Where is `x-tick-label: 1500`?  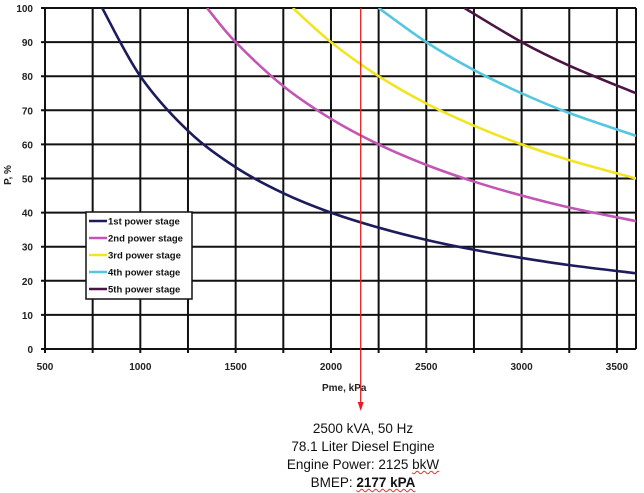
x-tick-label: 1500 is located at coordinates (236, 367).